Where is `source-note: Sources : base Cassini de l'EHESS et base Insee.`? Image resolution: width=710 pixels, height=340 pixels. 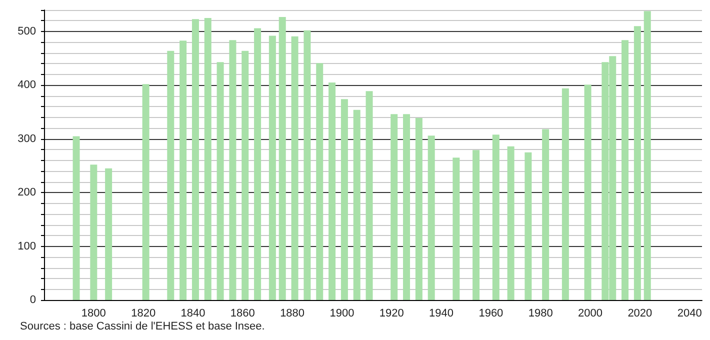 source-note: Sources : base Cassini de l'EHESS et base Insee. is located at coordinates (142, 326).